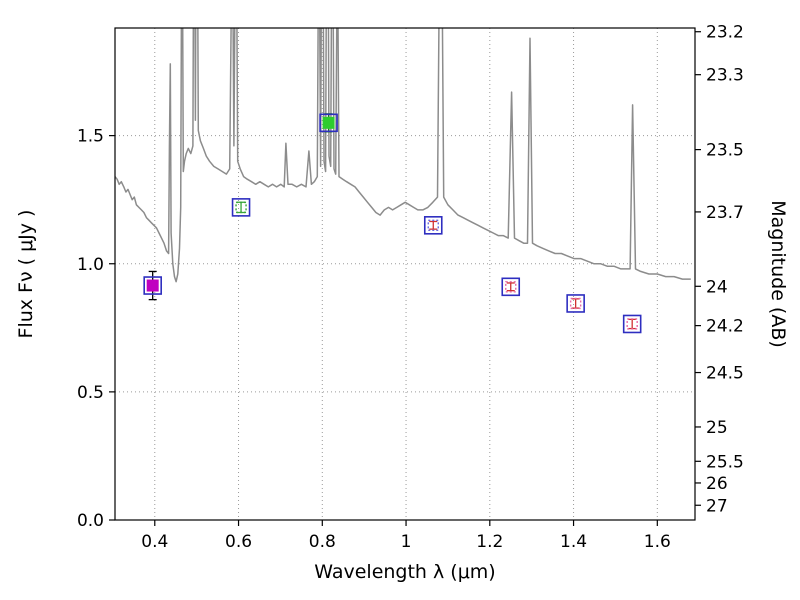 Image resolution: width=800 pixels, height=600 pixels. Describe the element at coordinates (725, 462) in the screenshot. I see `y-right-tick-label: 25.5` at that location.